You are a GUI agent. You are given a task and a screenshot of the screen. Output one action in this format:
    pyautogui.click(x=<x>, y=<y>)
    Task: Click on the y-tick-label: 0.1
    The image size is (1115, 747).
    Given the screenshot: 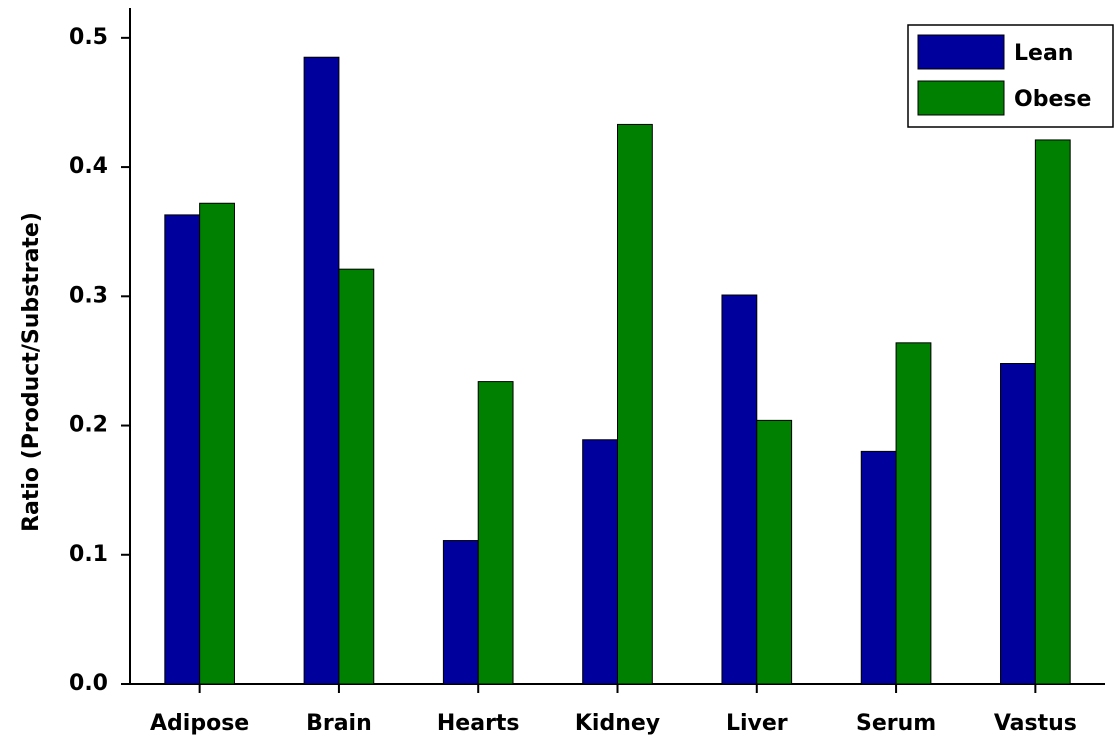 What is the action you would take?
    pyautogui.click(x=88, y=554)
    